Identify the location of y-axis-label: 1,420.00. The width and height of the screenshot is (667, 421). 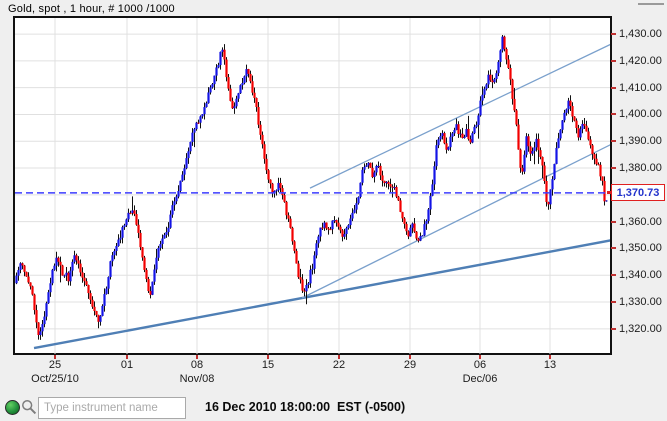
(636, 61).